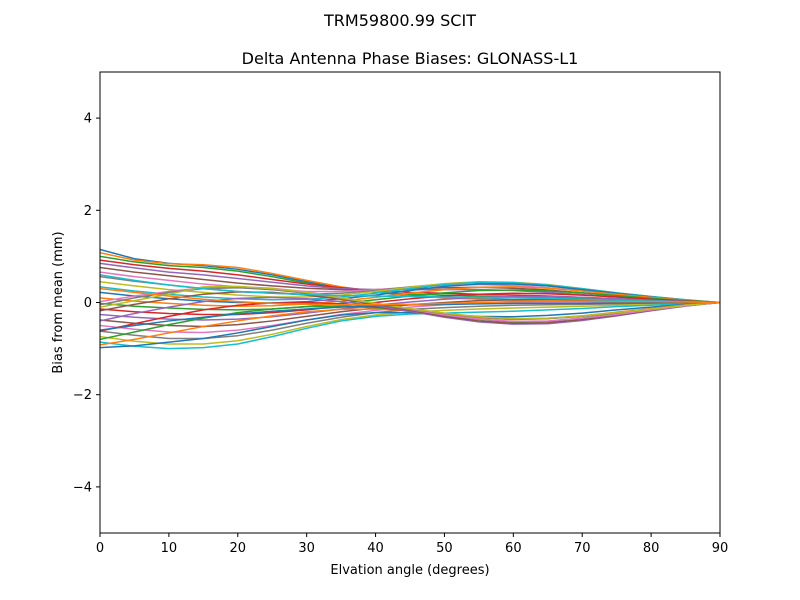  What do you see at coordinates (375, 548) in the screenshot?
I see `x-tick-label: 40` at bounding box center [375, 548].